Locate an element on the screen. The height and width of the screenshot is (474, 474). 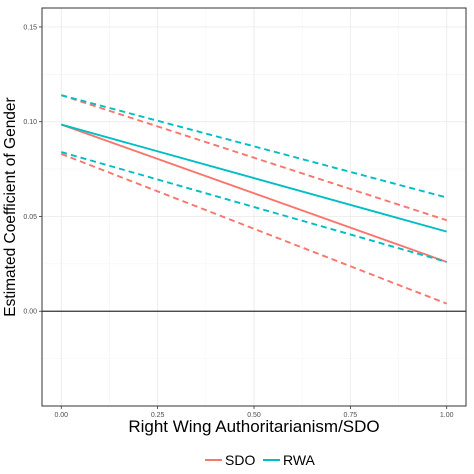
y-tick-label: 0.00 is located at coordinates (30, 312).